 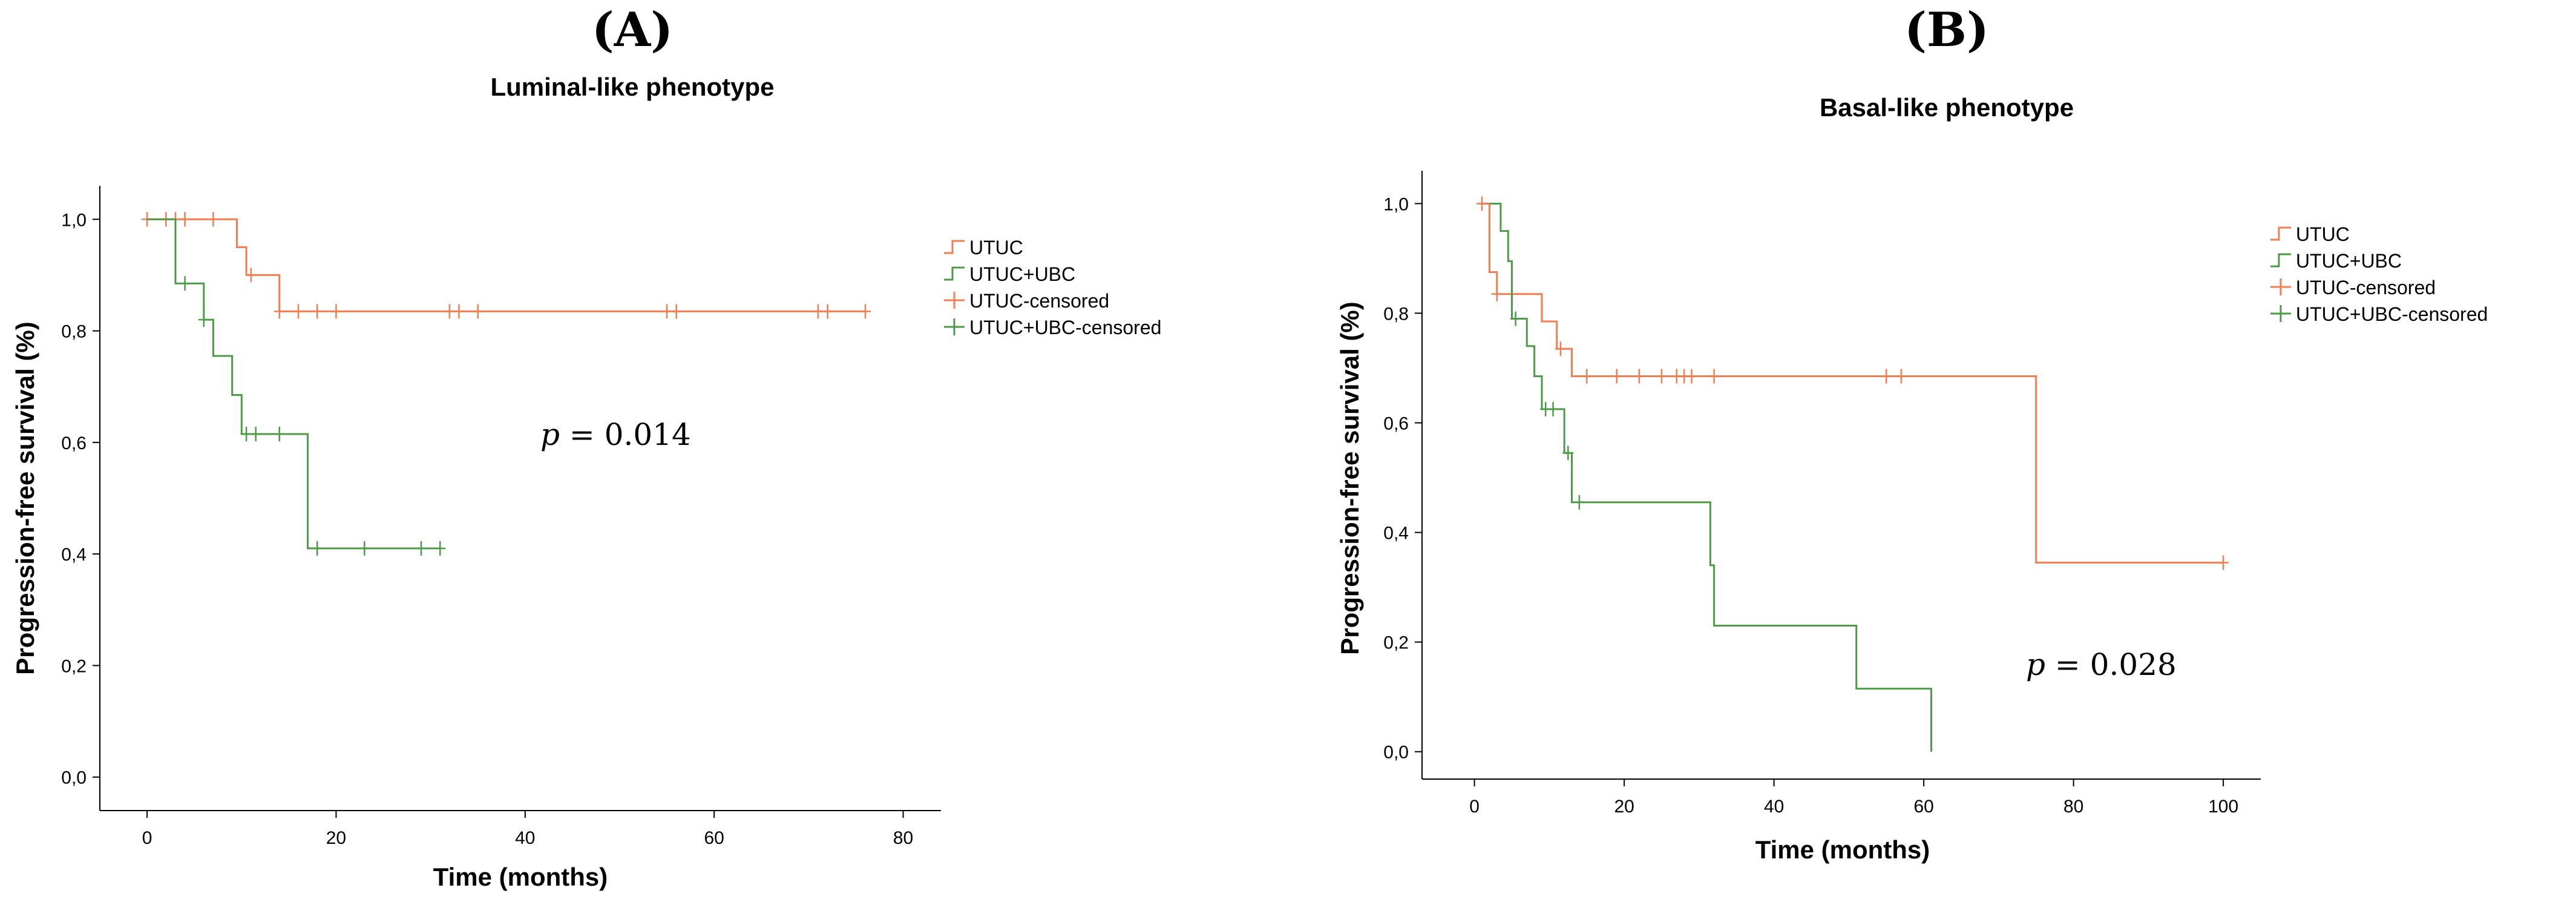 What do you see at coordinates (625, 434) in the screenshot?
I see `panel-a-p-number: = 0.014` at bounding box center [625, 434].